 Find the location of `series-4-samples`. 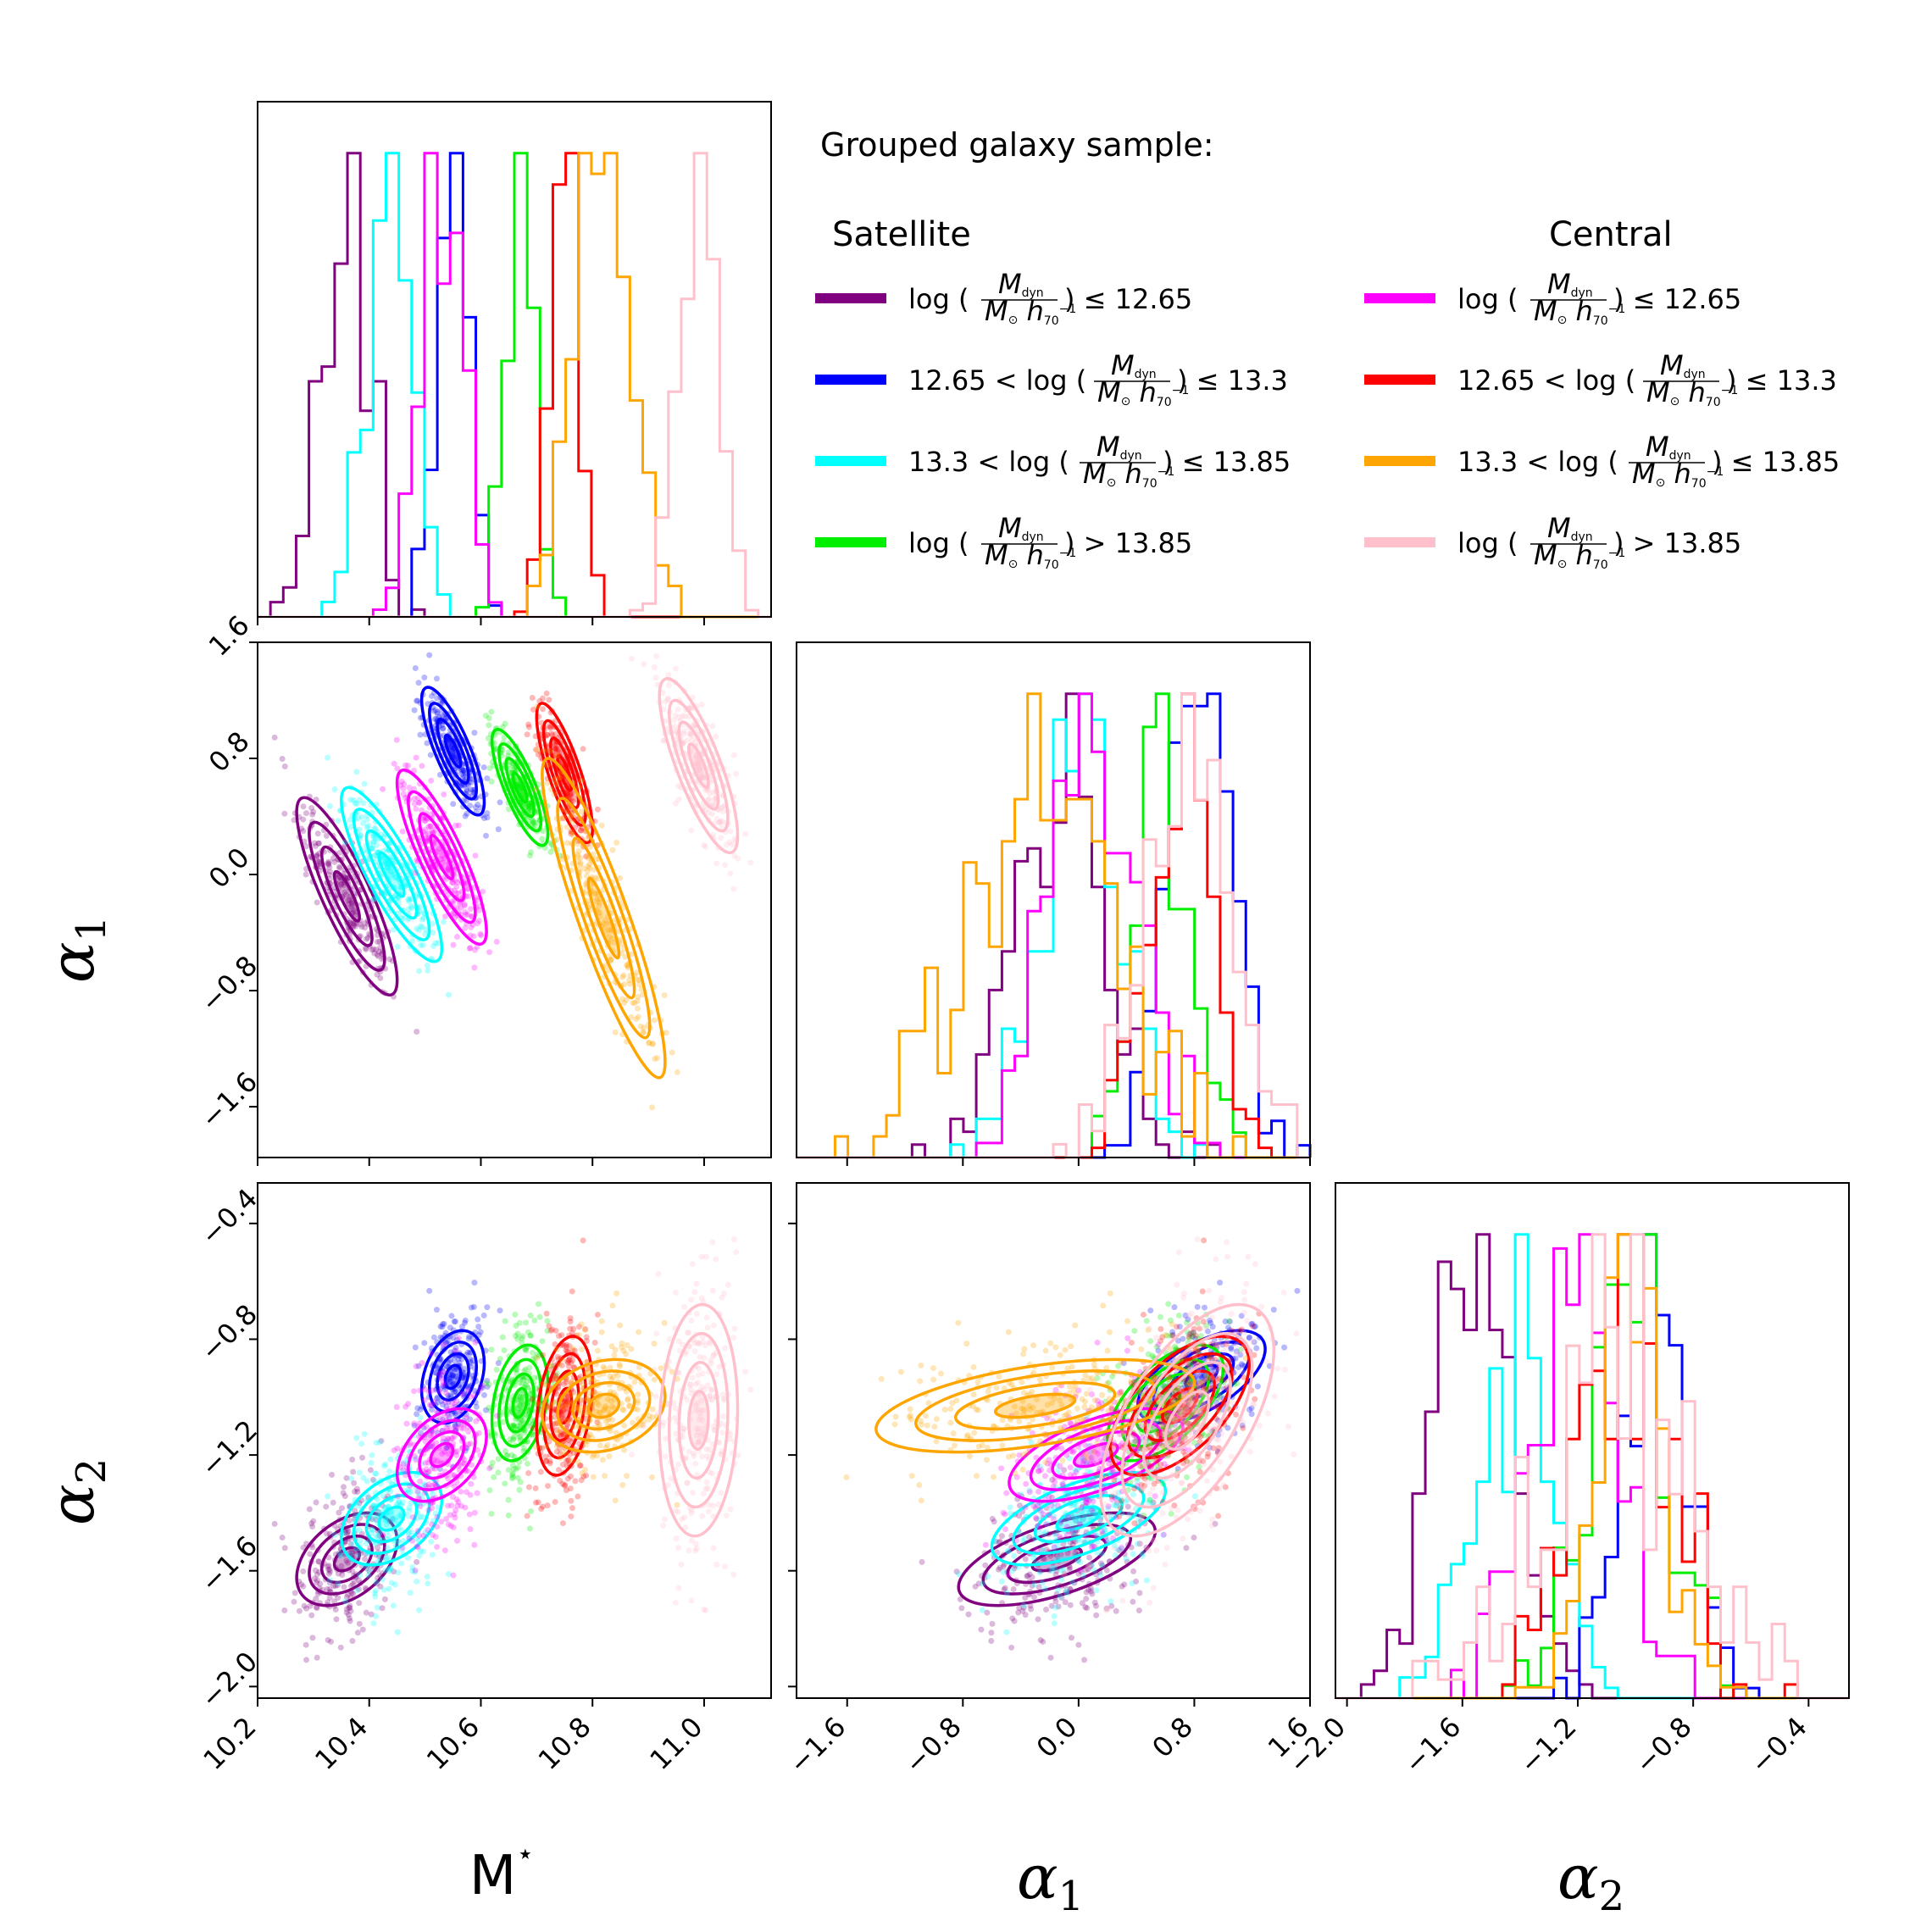

series-4-samples is located at coordinates (440, 853).